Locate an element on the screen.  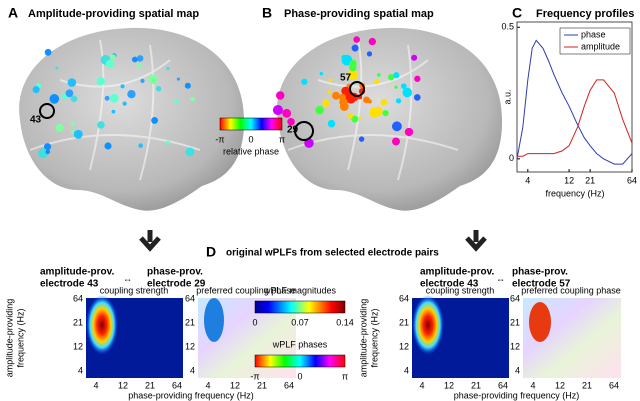
arrow: ↔ is located at coordinates (127, 278).